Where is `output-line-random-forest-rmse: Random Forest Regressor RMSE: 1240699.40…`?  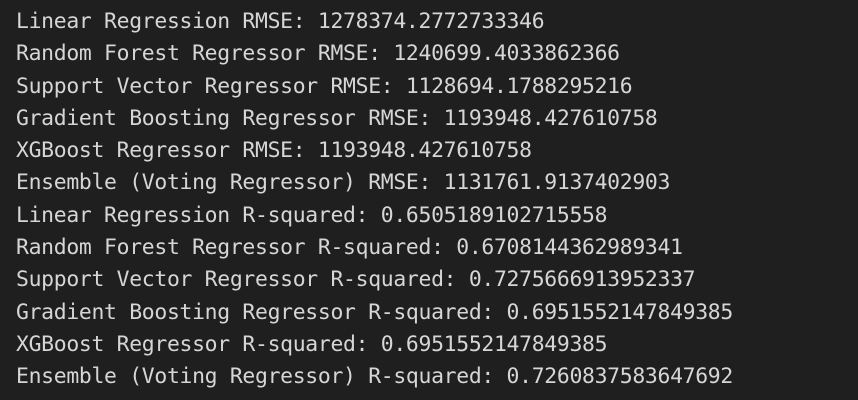 output-line-random-forest-rmse: Random Forest Regressor RMSE: 1240699.40… is located at coordinates (318, 54).